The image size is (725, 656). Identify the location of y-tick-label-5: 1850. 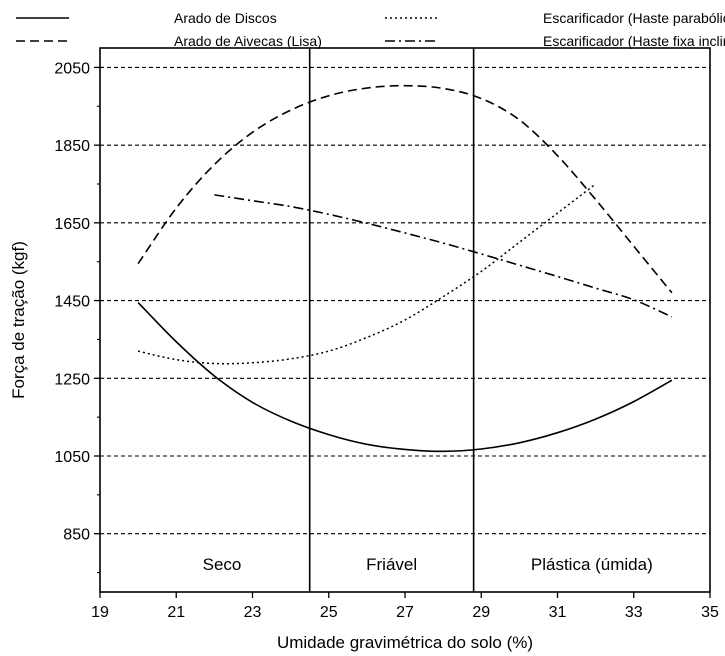
(72, 146).